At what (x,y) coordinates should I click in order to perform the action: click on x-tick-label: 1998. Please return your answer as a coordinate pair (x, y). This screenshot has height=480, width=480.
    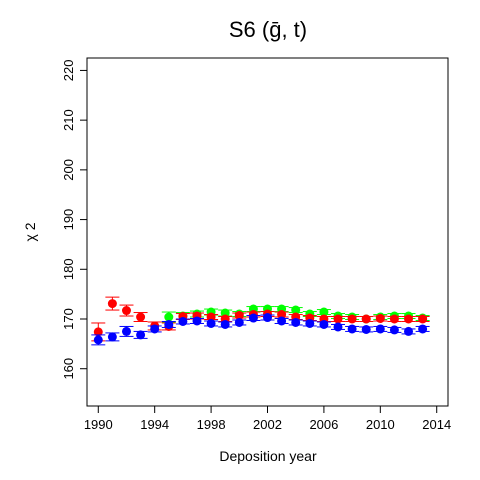
    Looking at the image, I should click on (211, 424).